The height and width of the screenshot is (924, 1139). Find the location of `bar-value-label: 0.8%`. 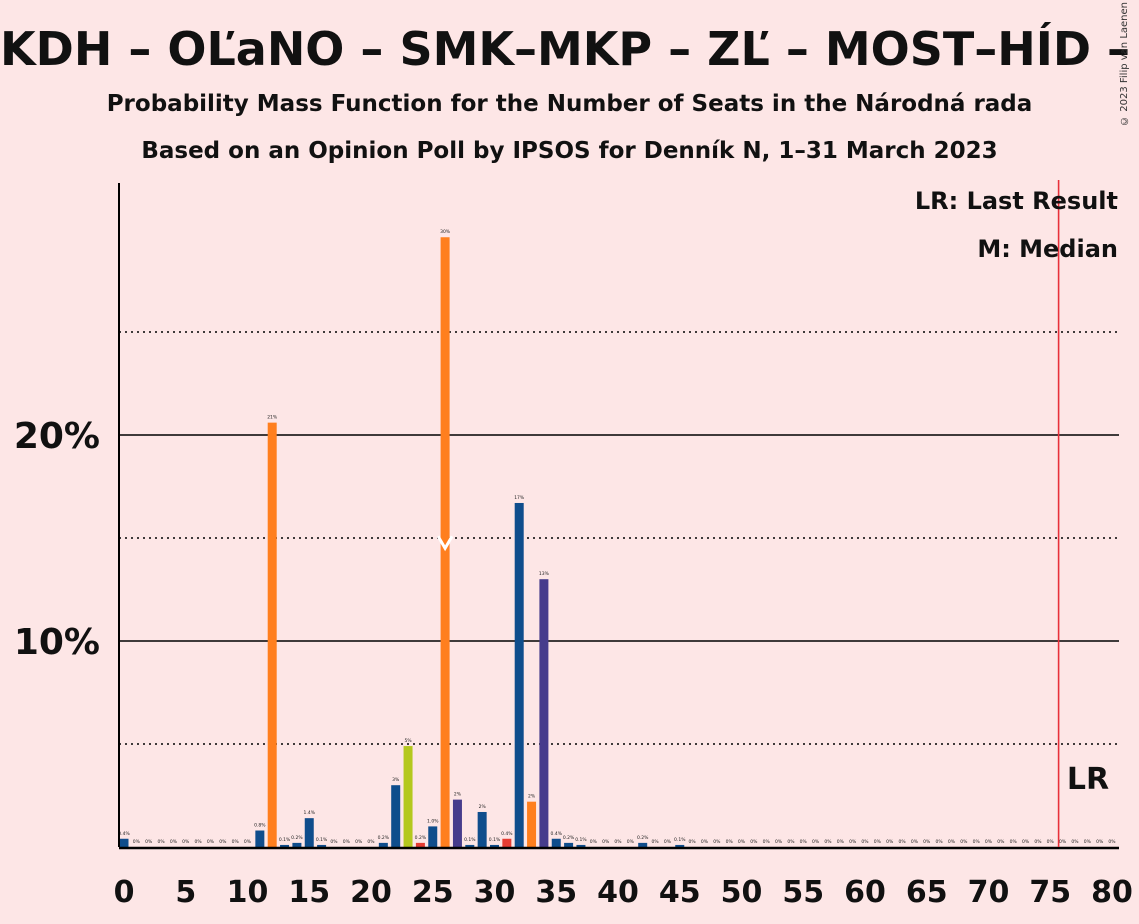

bar-value-label: 0.8% is located at coordinates (260, 826).